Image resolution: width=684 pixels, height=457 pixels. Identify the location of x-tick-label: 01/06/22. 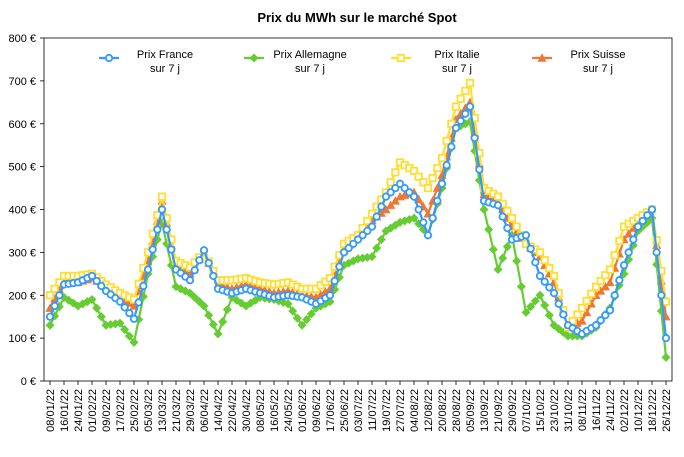
(303, 410).